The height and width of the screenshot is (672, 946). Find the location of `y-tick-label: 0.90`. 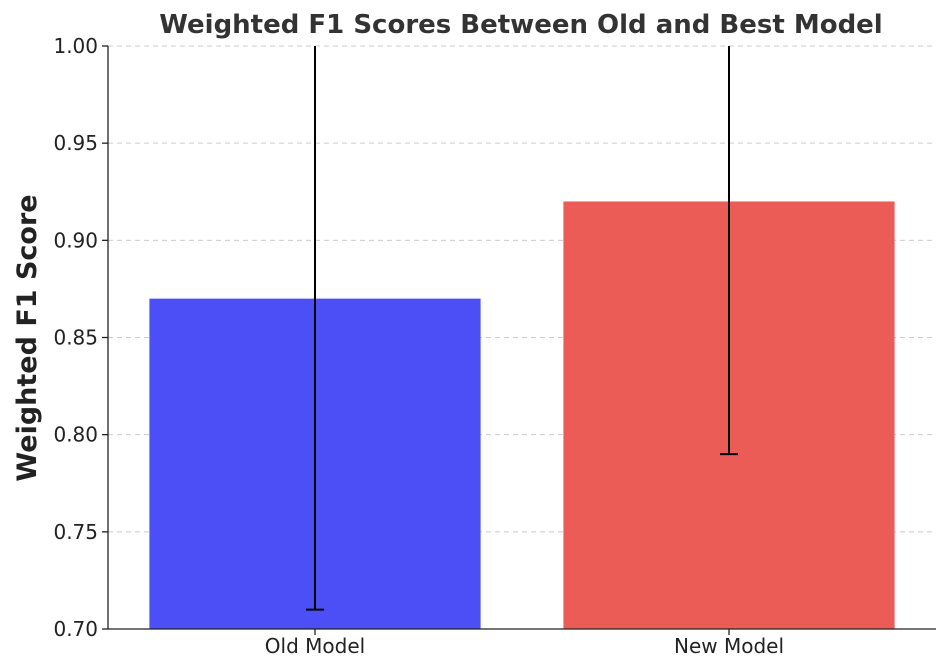

y-tick-label: 0.90 is located at coordinates (75, 240).